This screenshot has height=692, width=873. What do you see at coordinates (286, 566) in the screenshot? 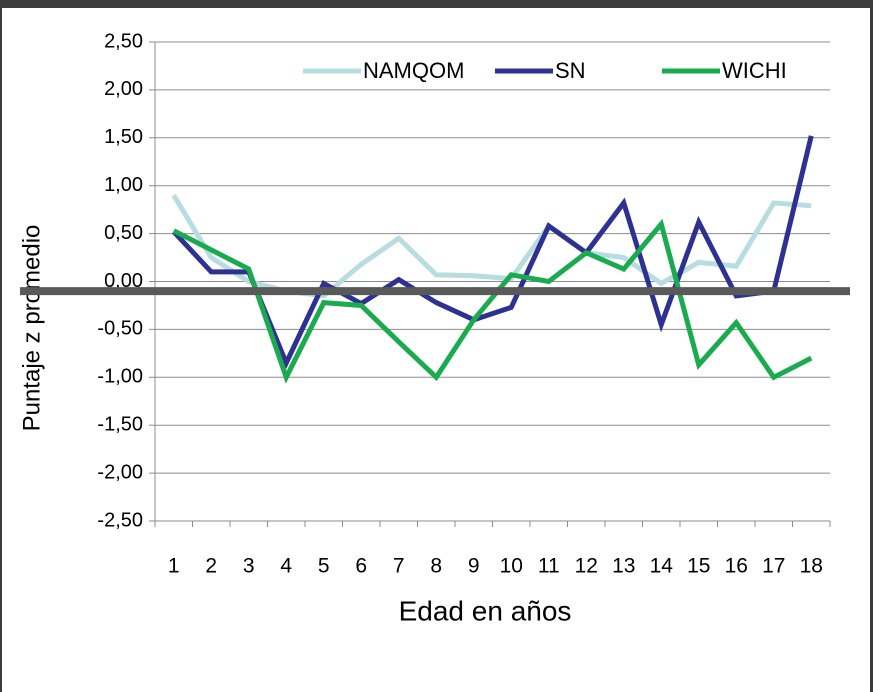
I see `x-tick-label: 4` at bounding box center [286, 566].